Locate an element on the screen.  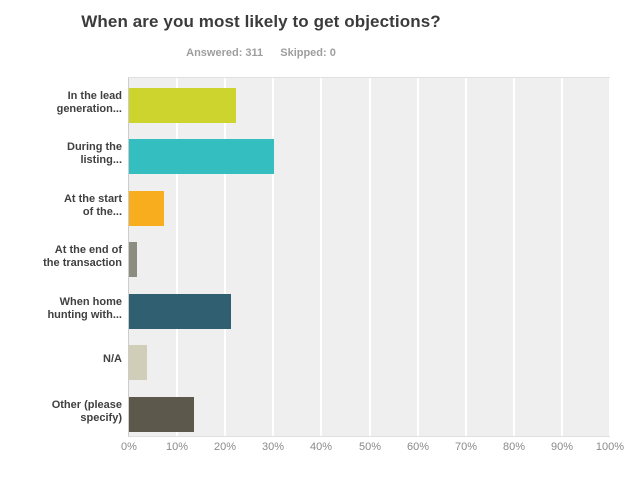
x-tick-label: 90% is located at coordinates (562, 447).